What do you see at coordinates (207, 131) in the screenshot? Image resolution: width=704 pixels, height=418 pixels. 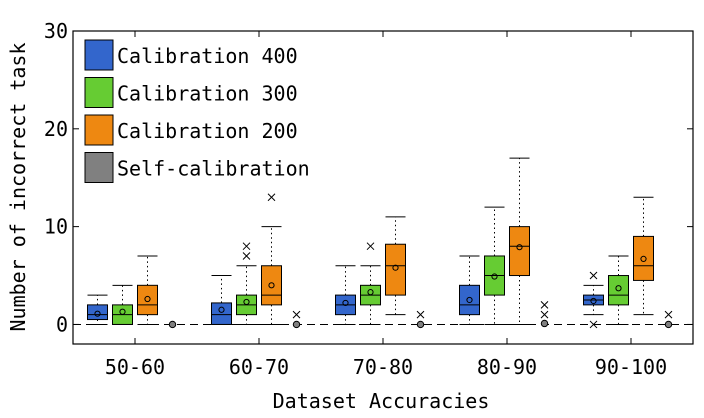 I see `legend-label: Calibration 200` at bounding box center [207, 131].